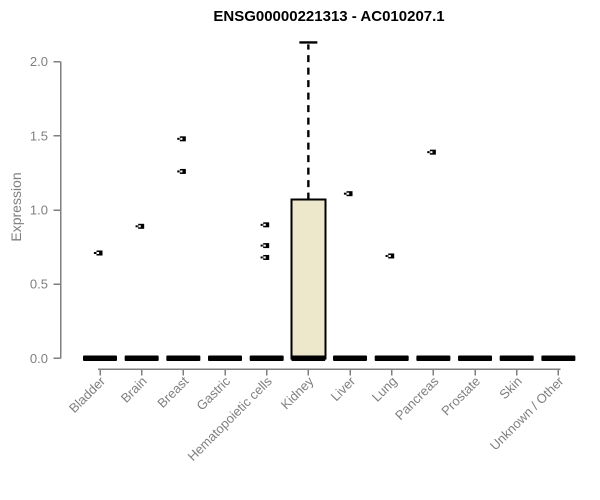 The width and height of the screenshot is (600, 500). What do you see at coordinates (527, 413) in the screenshot?
I see `x-tick-label: Unknown / Other` at bounding box center [527, 413].